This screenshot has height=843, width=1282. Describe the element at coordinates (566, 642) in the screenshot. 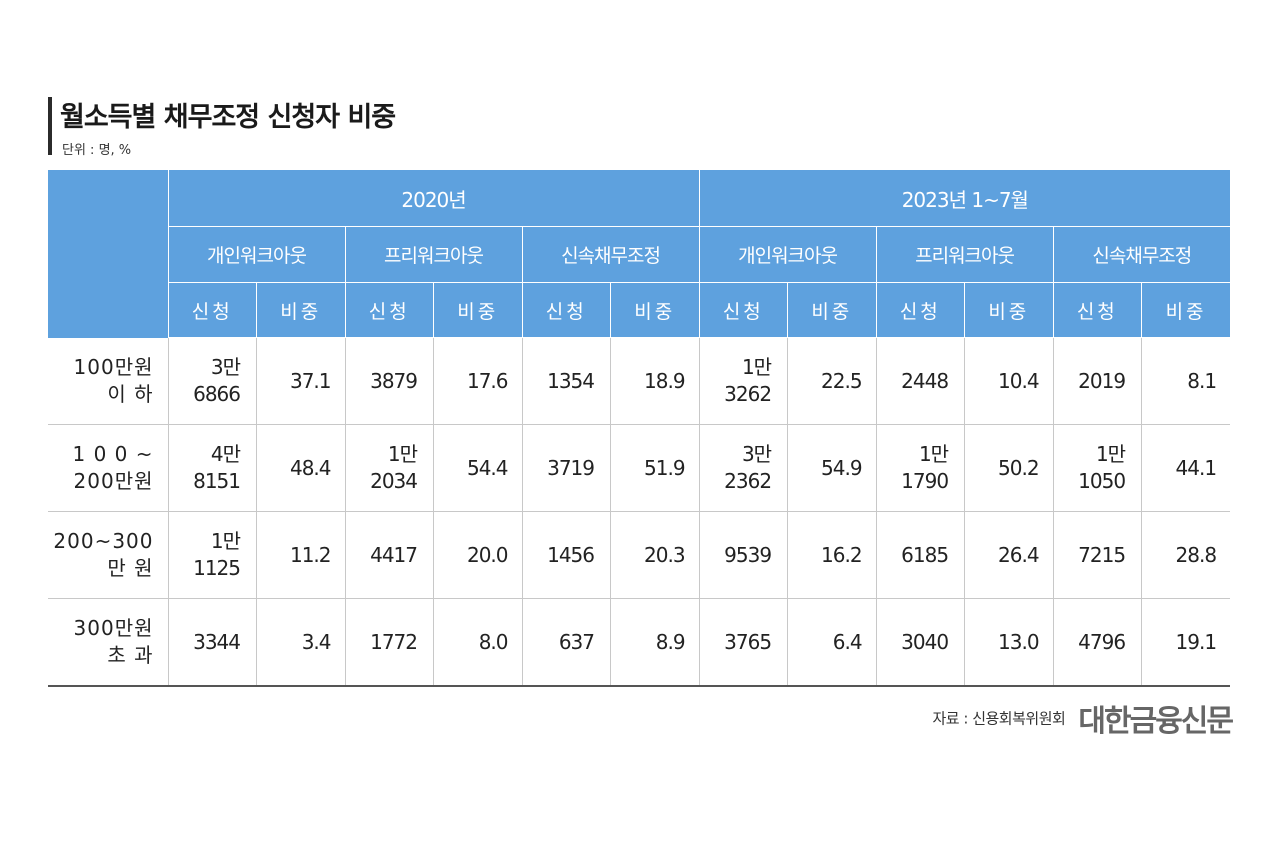

I see `cell-applicants: 637` at that location.